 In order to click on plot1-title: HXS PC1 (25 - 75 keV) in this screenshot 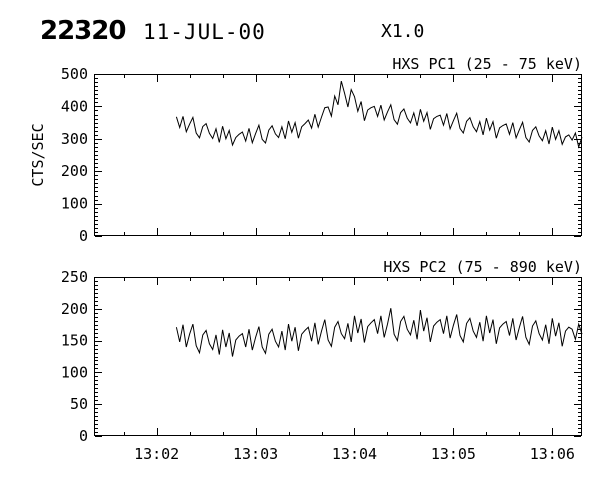, I will do `click(487, 64)`.